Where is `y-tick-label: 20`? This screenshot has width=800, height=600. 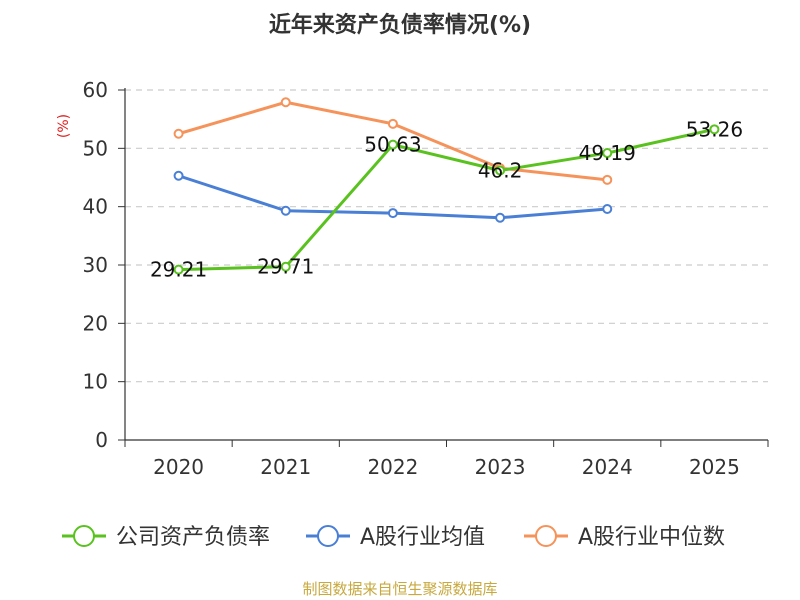 y-tick-label: 20 is located at coordinates (95, 323).